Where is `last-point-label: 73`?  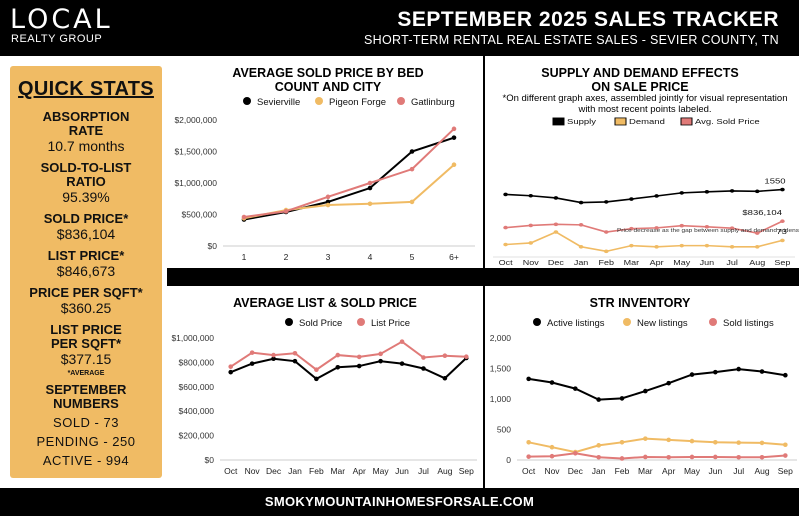
last-point-label: 73 is located at coordinates (781, 231).